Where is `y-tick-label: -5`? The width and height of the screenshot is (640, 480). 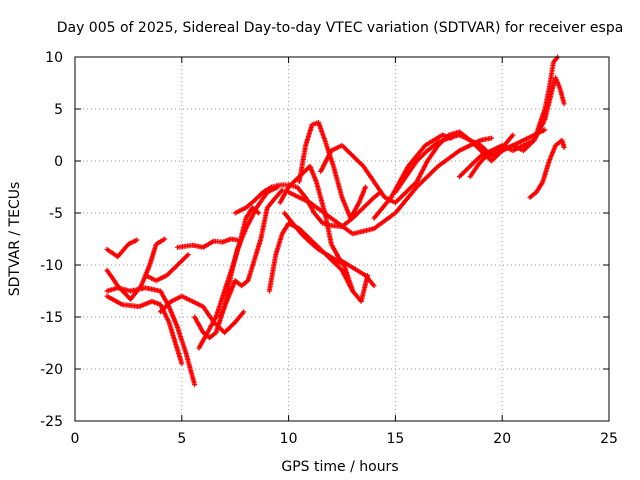 y-tick-label: -5 is located at coordinates (56, 214).